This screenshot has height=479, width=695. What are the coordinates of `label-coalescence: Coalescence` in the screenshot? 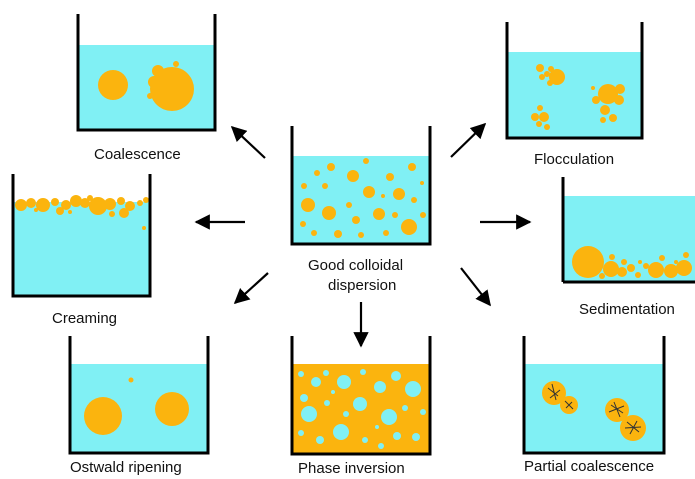 It's located at (137, 154).